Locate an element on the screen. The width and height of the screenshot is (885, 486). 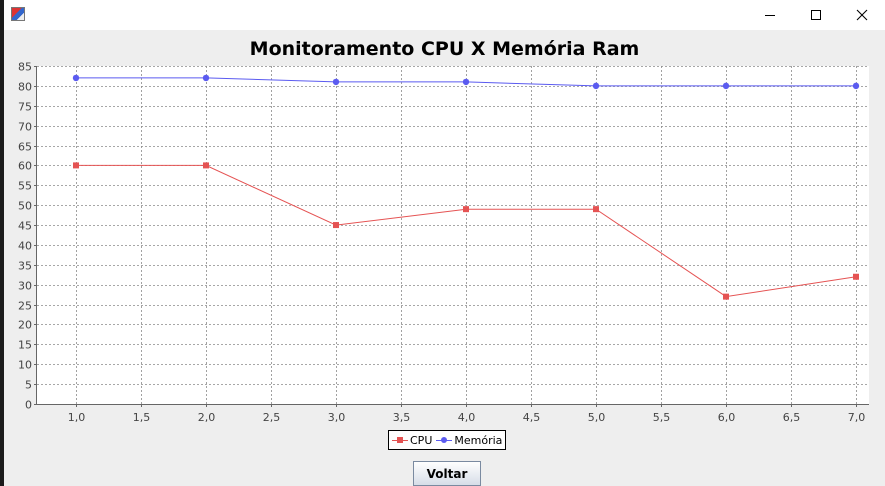
maximize-button is located at coordinates (816, 15).